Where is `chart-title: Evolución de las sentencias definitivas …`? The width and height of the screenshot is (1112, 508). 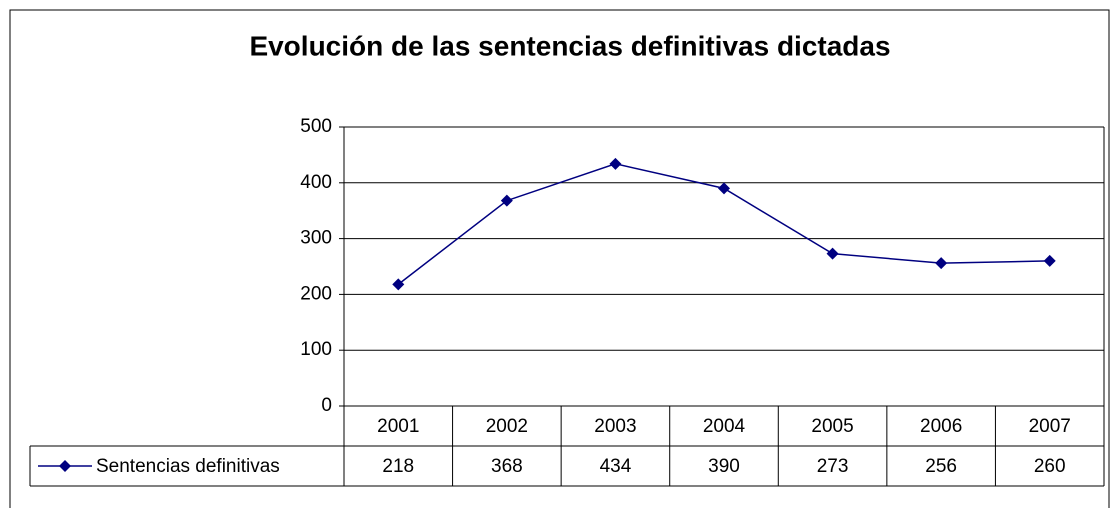 chart-title: Evolución de las sentencias definitivas … is located at coordinates (569, 45).